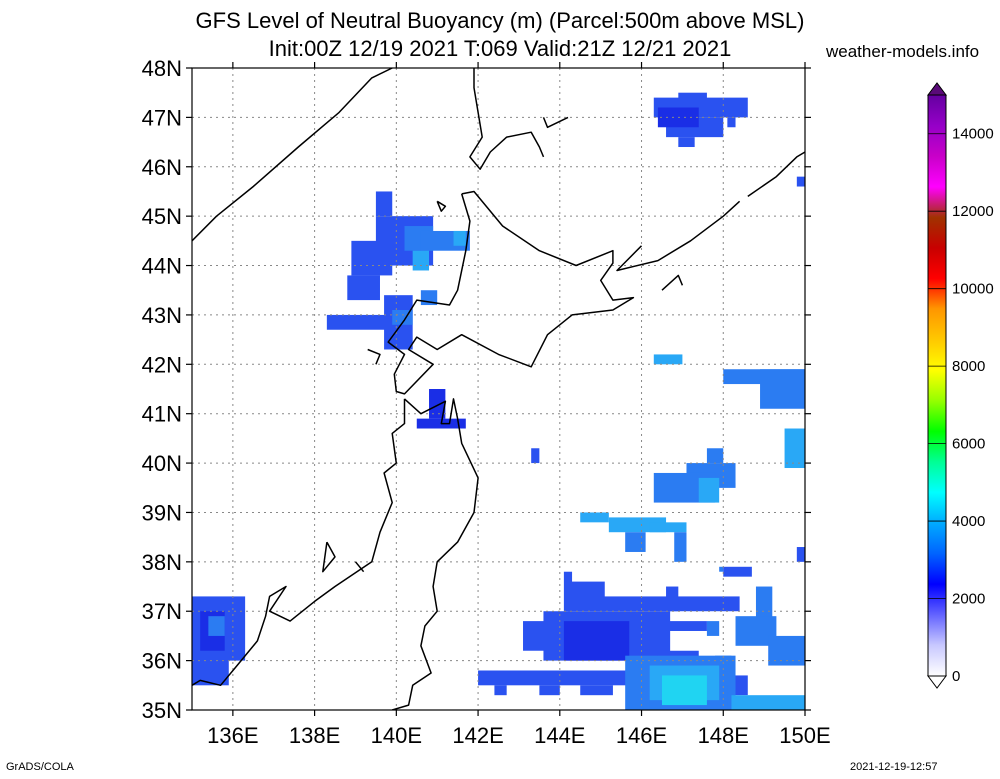  What do you see at coordinates (40, 767) in the screenshot?
I see `footer-software: GrADS/COLA` at bounding box center [40, 767].